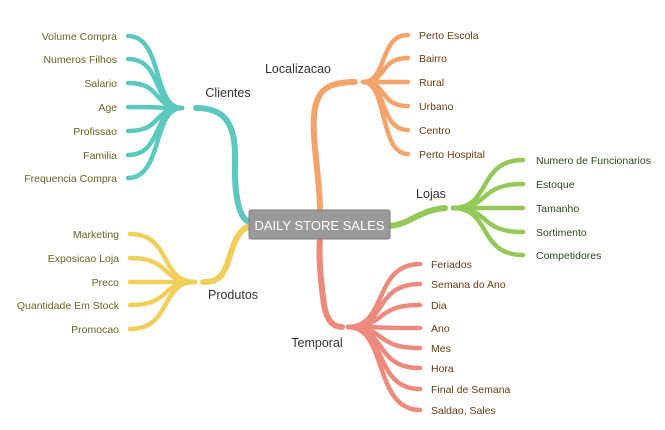 Image resolution: width=665 pixels, height=430 pixels. What do you see at coordinates (68, 306) in the screenshot?
I see `produtos-leaf-label: Quantidade Em Stock` at bounding box center [68, 306].